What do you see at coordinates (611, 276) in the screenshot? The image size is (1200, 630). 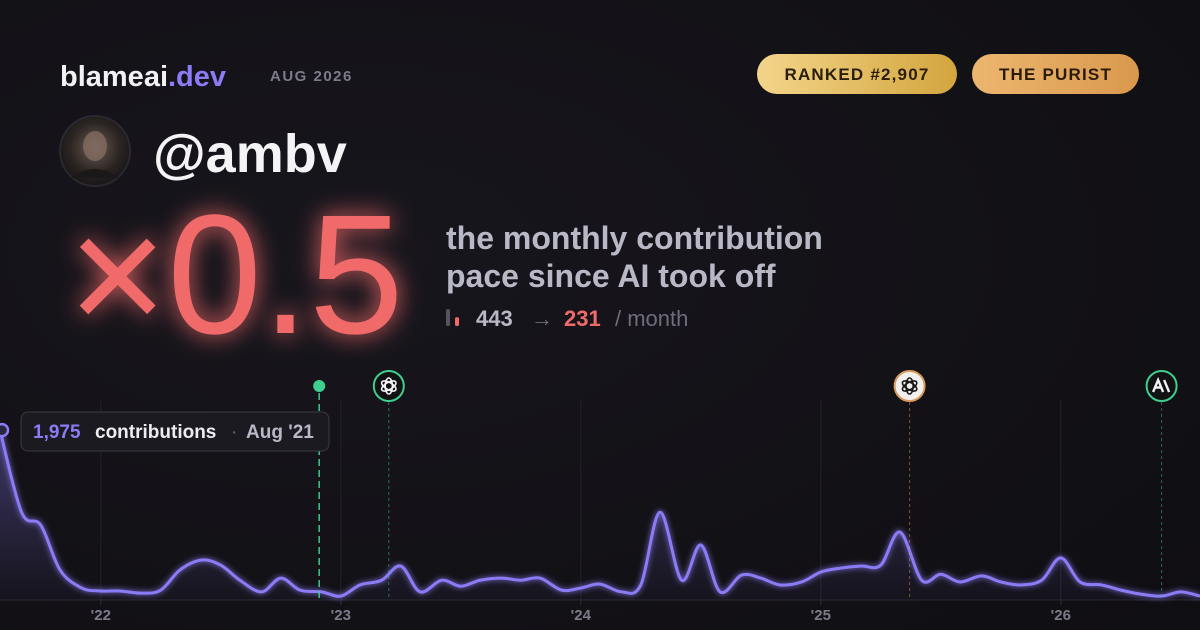 I see `description-line: pace since AI took off` at bounding box center [611, 276].